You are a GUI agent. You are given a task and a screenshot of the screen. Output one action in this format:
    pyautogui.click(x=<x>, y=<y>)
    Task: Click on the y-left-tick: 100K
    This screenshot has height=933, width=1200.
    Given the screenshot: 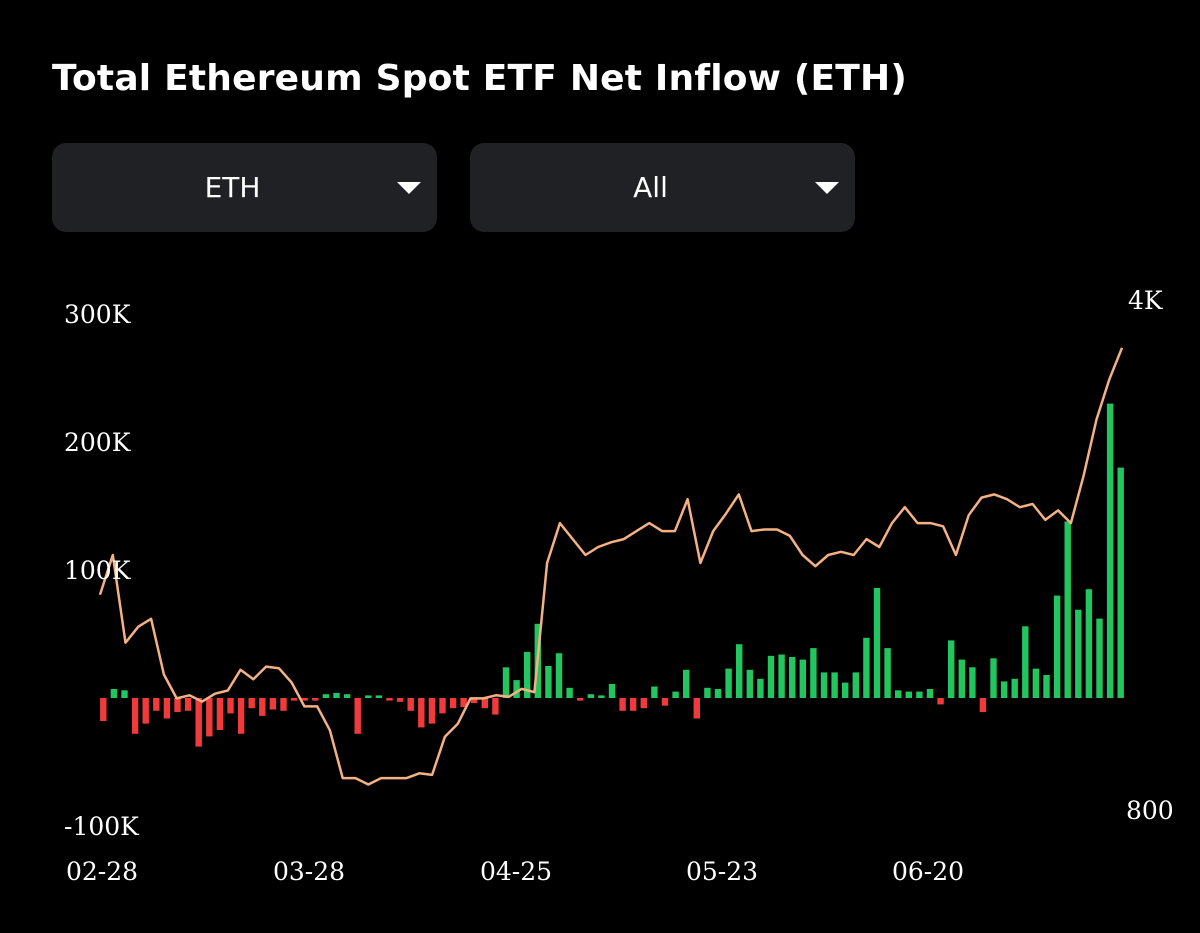 What is the action you would take?
    pyautogui.click(x=98, y=570)
    